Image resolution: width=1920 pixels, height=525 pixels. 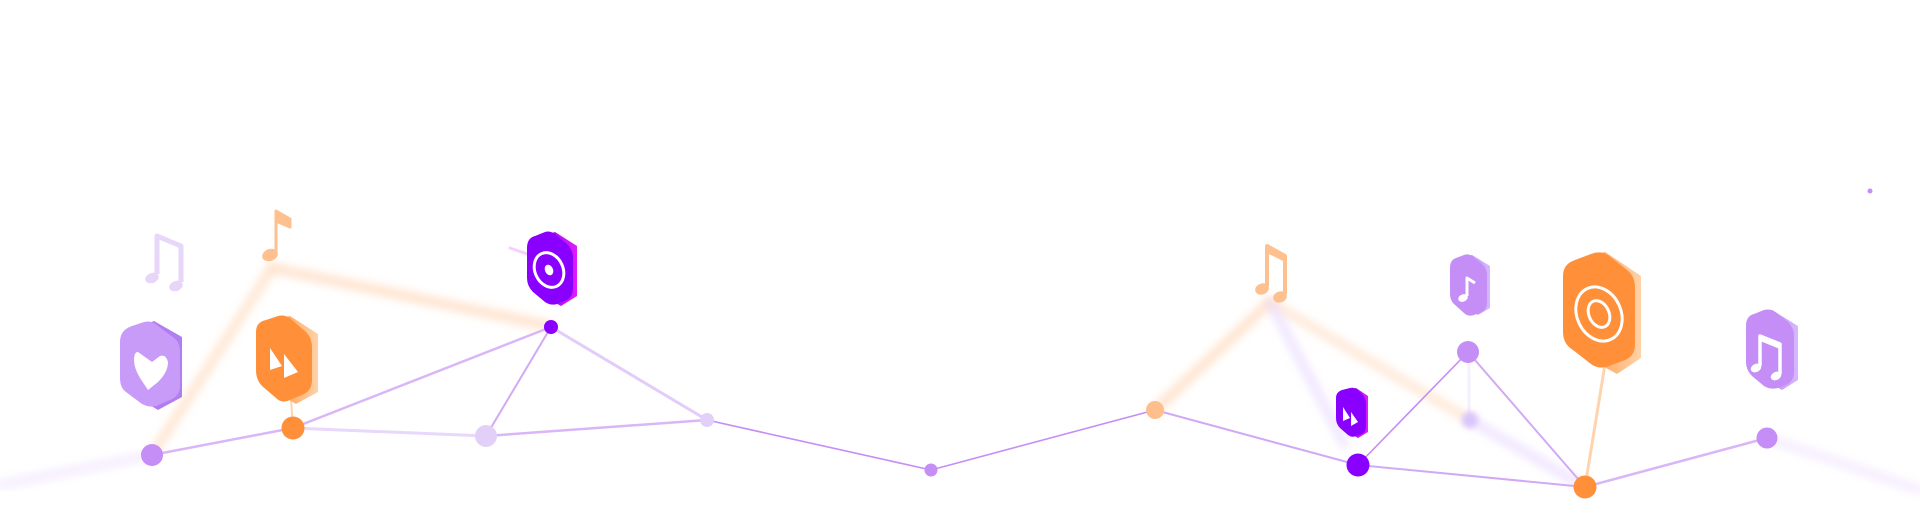 What do you see at coordinates (1602, 313) in the screenshot?
I see `speaker-tile-icon` at bounding box center [1602, 313].